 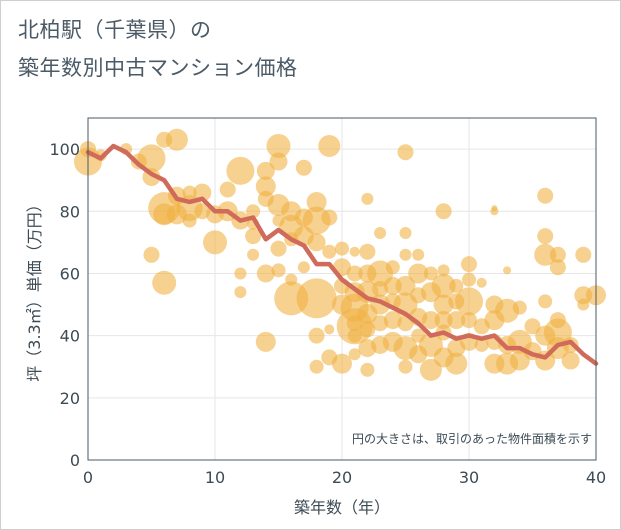 What do you see at coordinates (70, 398) in the screenshot?
I see `y-tick-label: 20` at bounding box center [70, 398].